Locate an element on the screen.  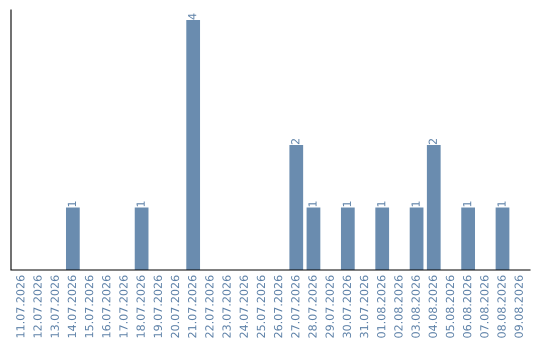
x-tick-label: 23.07.2026 is located at coordinates (226, 307).